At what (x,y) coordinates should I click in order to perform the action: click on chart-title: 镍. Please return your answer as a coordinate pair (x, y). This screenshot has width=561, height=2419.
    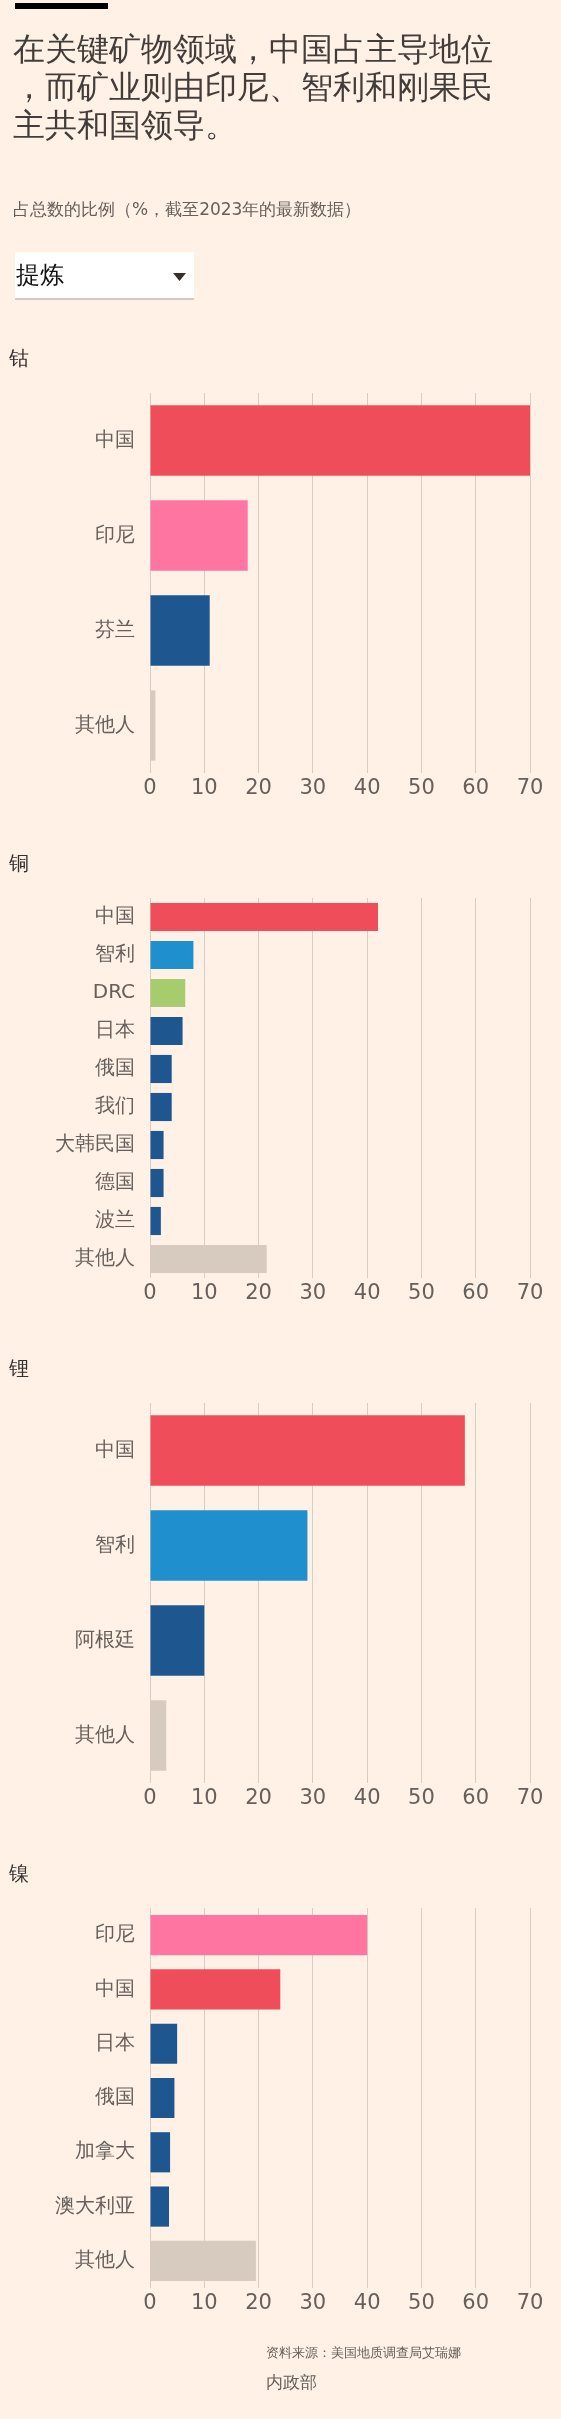
    Looking at the image, I should click on (19, 1872).